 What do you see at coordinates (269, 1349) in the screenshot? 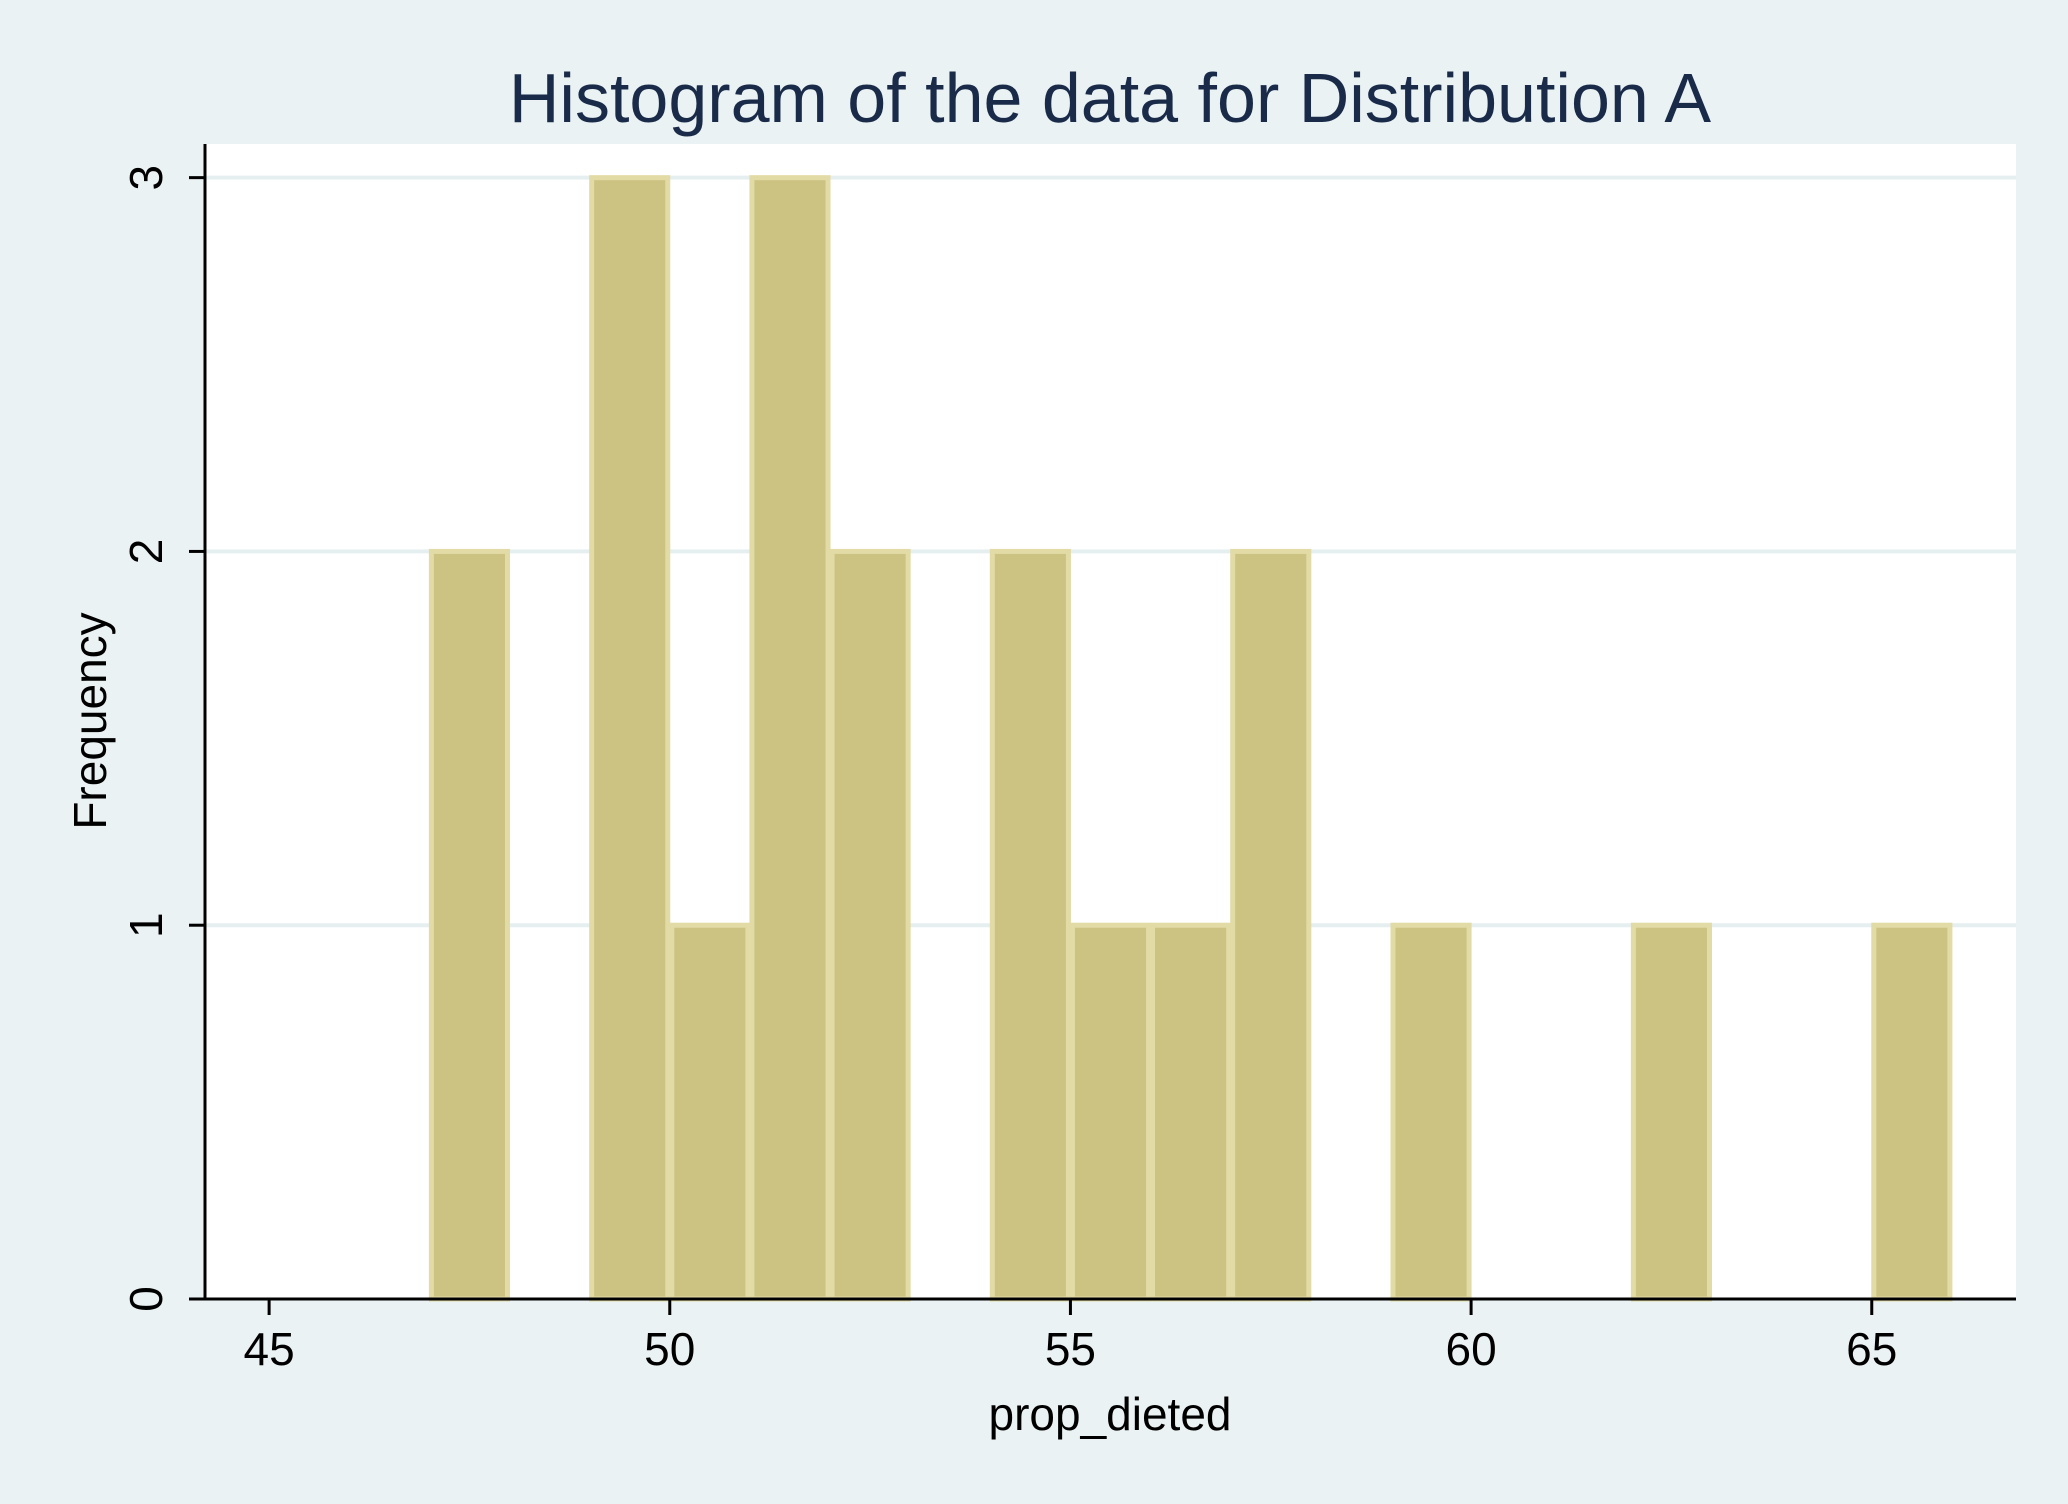
I see `x-tick-label: 45` at bounding box center [269, 1349].